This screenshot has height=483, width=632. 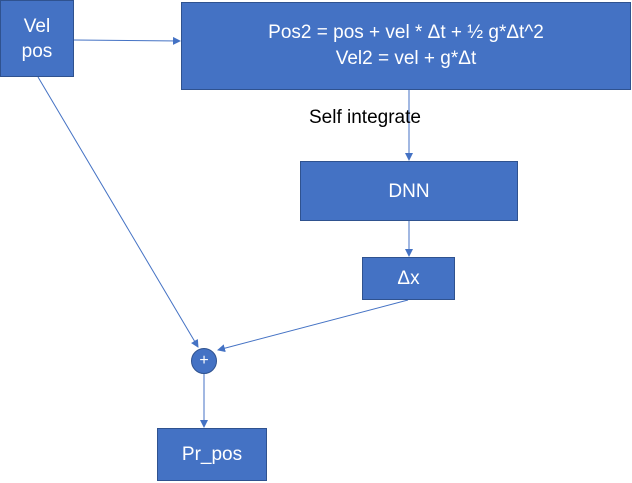 I want to click on sum-node: +, so click(x=204, y=361).